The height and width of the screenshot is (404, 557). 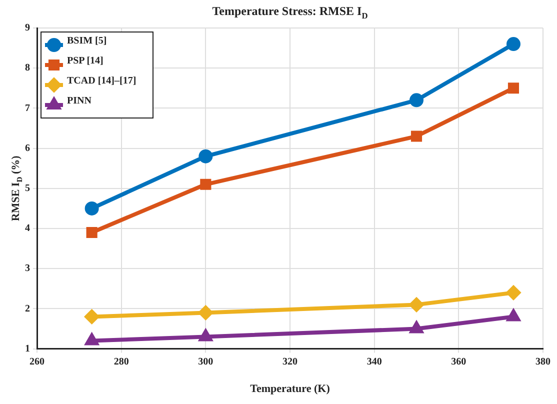 What do you see at coordinates (87, 41) in the screenshot?
I see `legend-label: BSIM [5]` at bounding box center [87, 41].